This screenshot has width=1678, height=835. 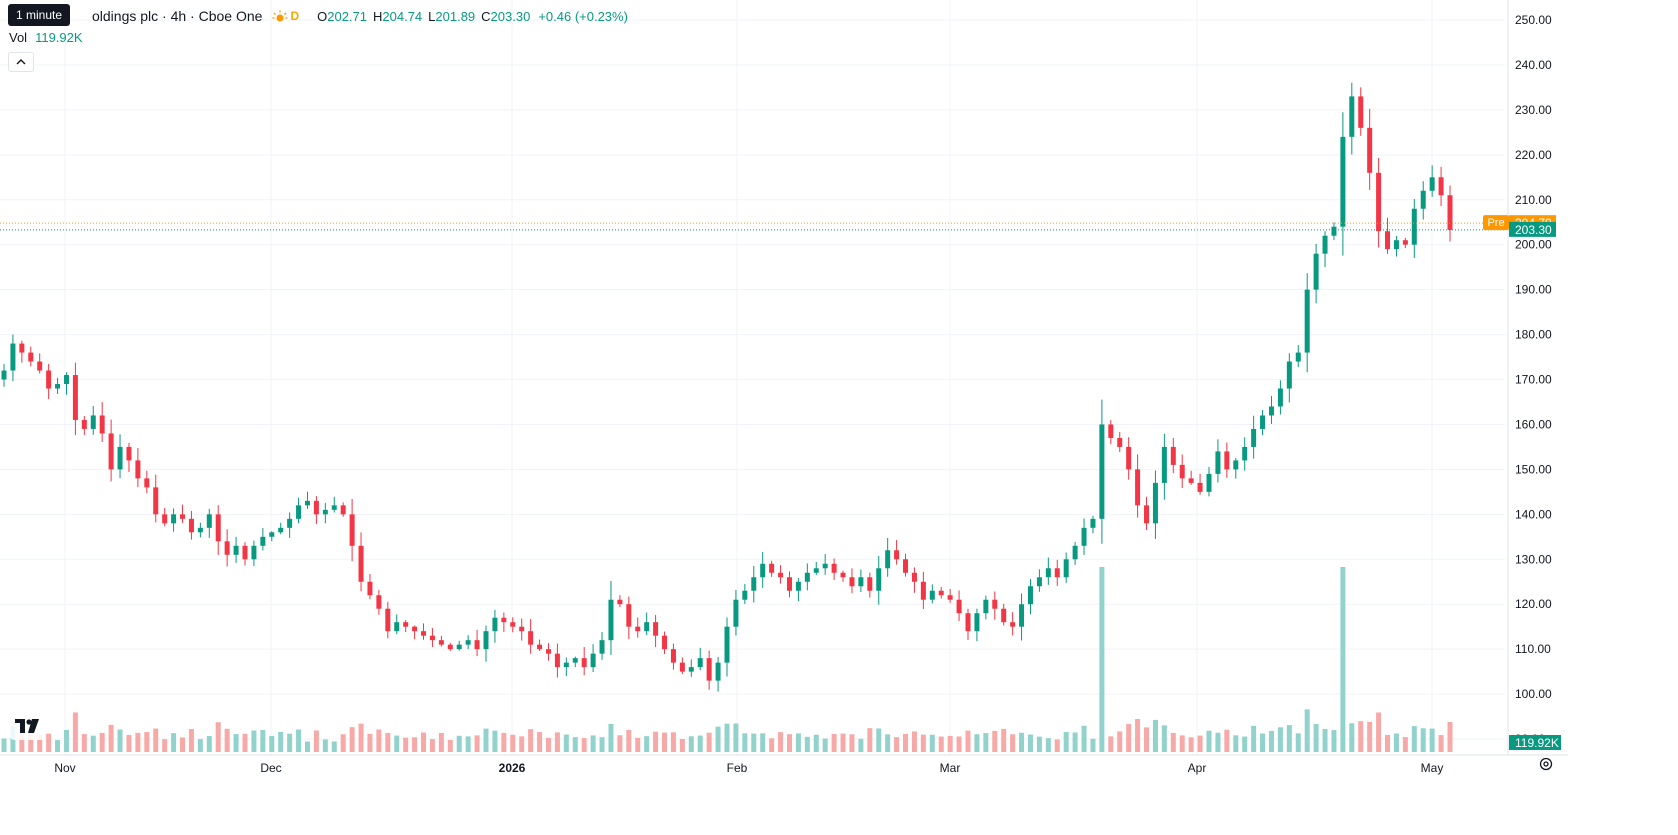 What do you see at coordinates (752, 226) in the screenshot?
I see `price-lines` at bounding box center [752, 226].